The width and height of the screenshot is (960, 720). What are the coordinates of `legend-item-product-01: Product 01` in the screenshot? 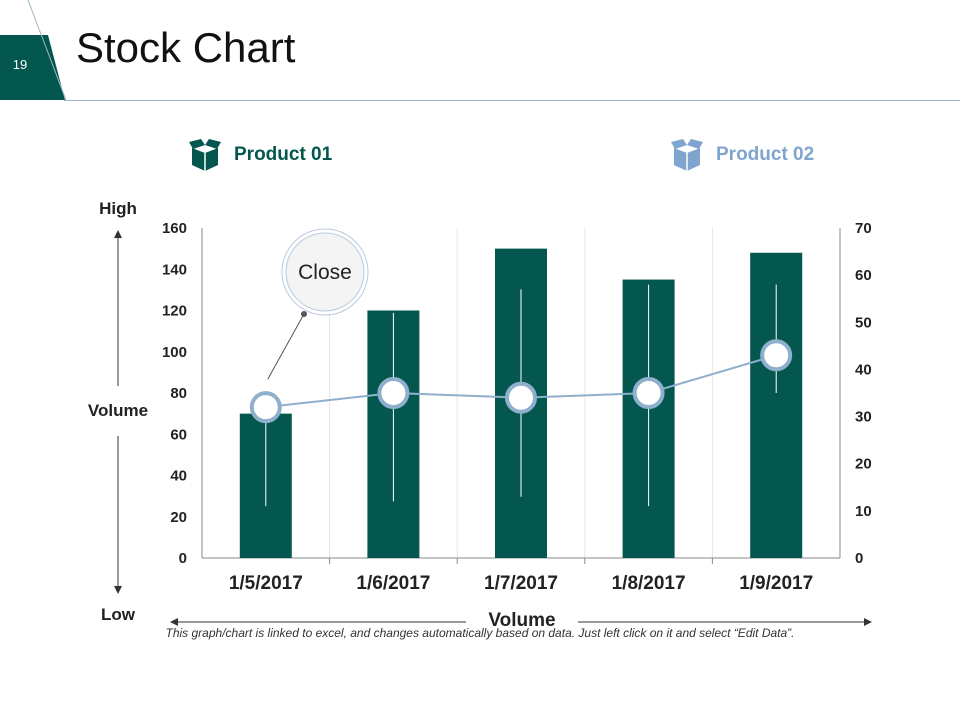 It's located at (260, 155).